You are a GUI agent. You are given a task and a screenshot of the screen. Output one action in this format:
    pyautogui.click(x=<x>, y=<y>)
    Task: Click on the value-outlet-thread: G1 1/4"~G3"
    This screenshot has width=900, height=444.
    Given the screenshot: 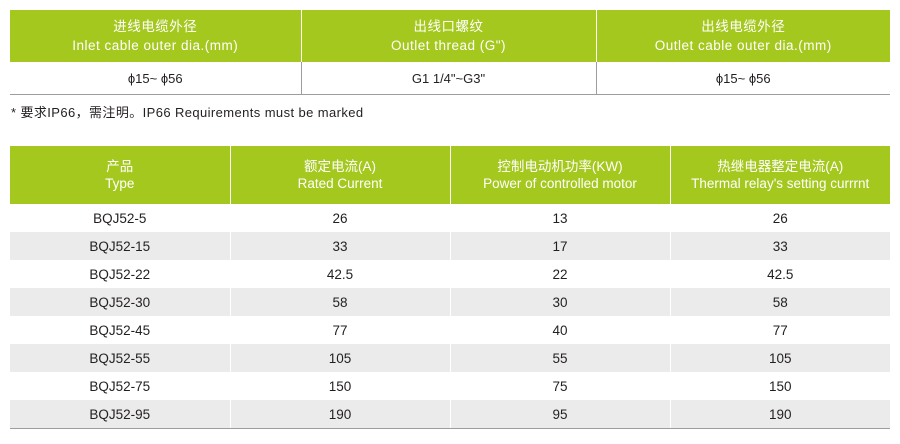 What is the action you would take?
    pyautogui.click(x=448, y=78)
    